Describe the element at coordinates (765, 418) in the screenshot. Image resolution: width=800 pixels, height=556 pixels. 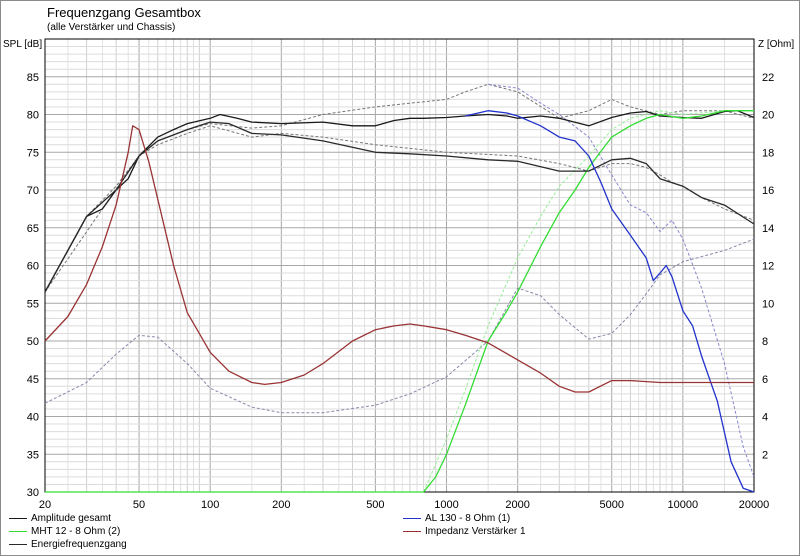
I see `y-tick-label-right: 4` at that location.